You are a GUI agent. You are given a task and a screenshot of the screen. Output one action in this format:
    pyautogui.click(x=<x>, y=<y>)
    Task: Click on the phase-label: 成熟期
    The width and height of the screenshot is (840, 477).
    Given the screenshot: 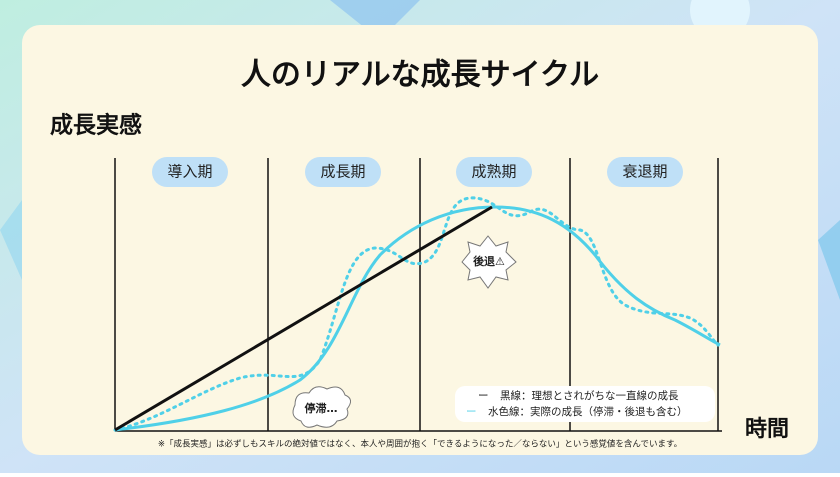 What is the action you would take?
    pyautogui.click(x=493, y=172)
    